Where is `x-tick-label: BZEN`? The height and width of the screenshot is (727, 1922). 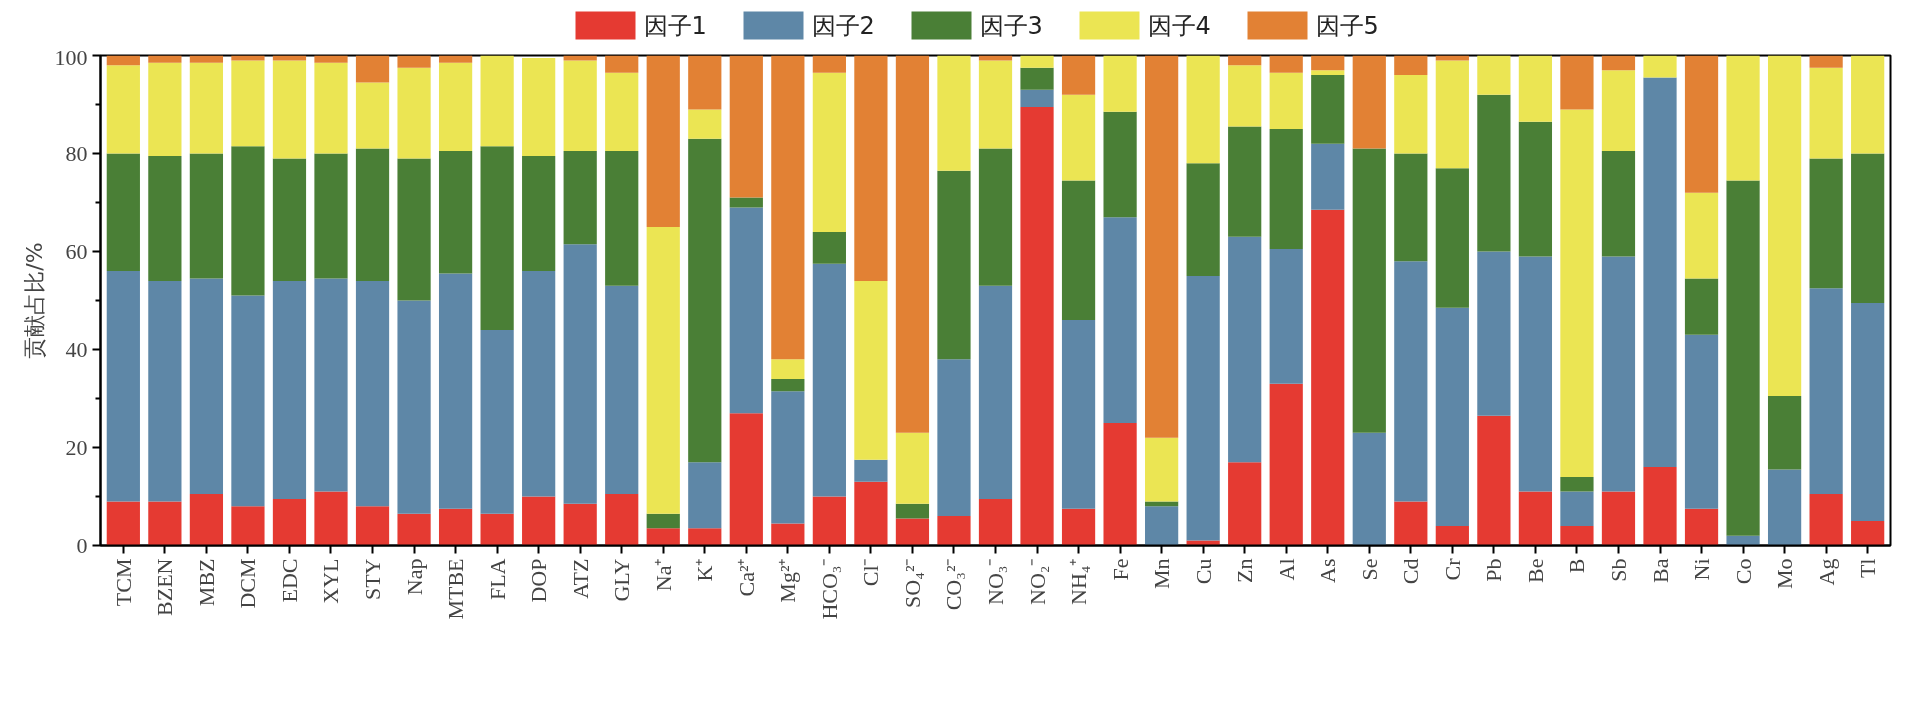 x-tick-label: BZEN is located at coordinates (165, 587).